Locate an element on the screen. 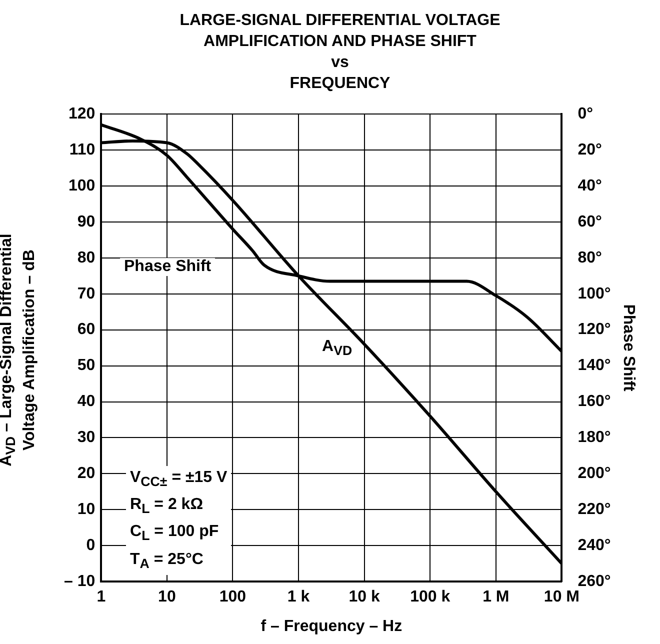  text: Phase Shift is located at coordinates (168, 267).